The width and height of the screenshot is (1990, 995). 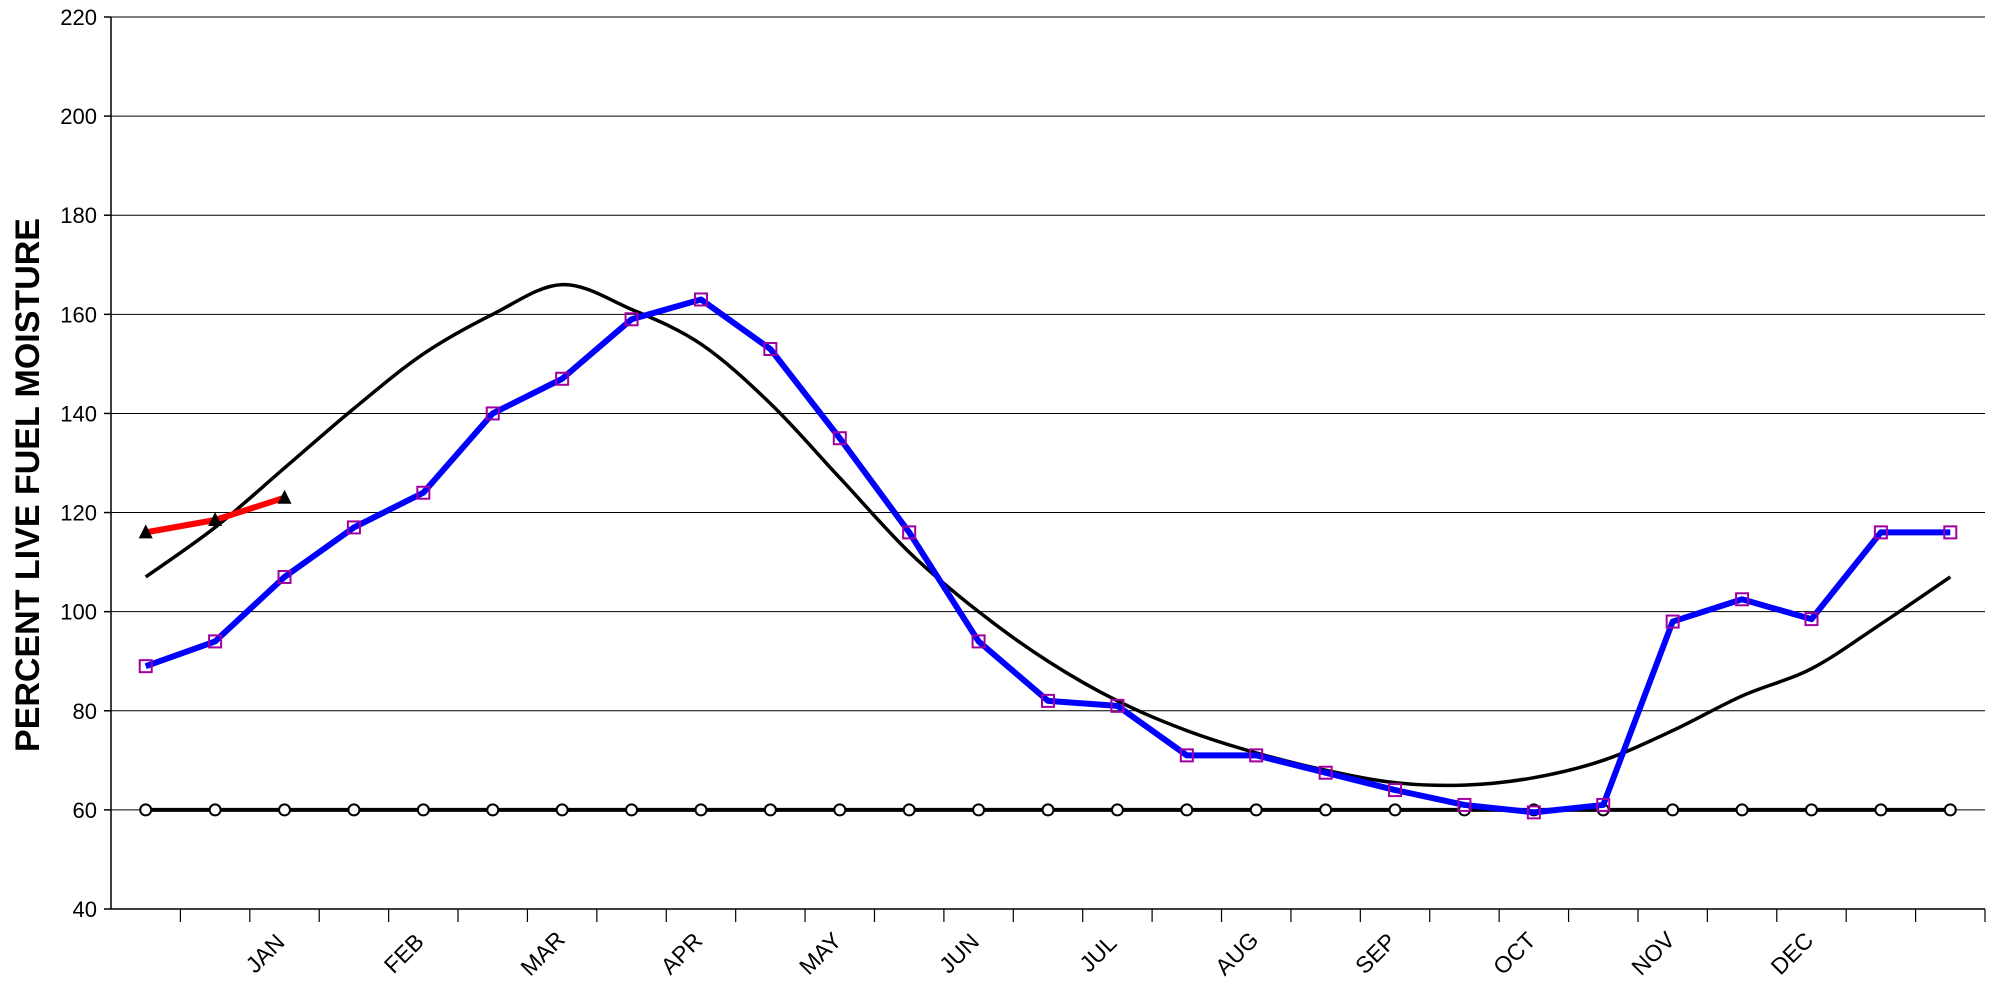 I want to click on y-tick-label-160: 160, so click(x=78, y=314).